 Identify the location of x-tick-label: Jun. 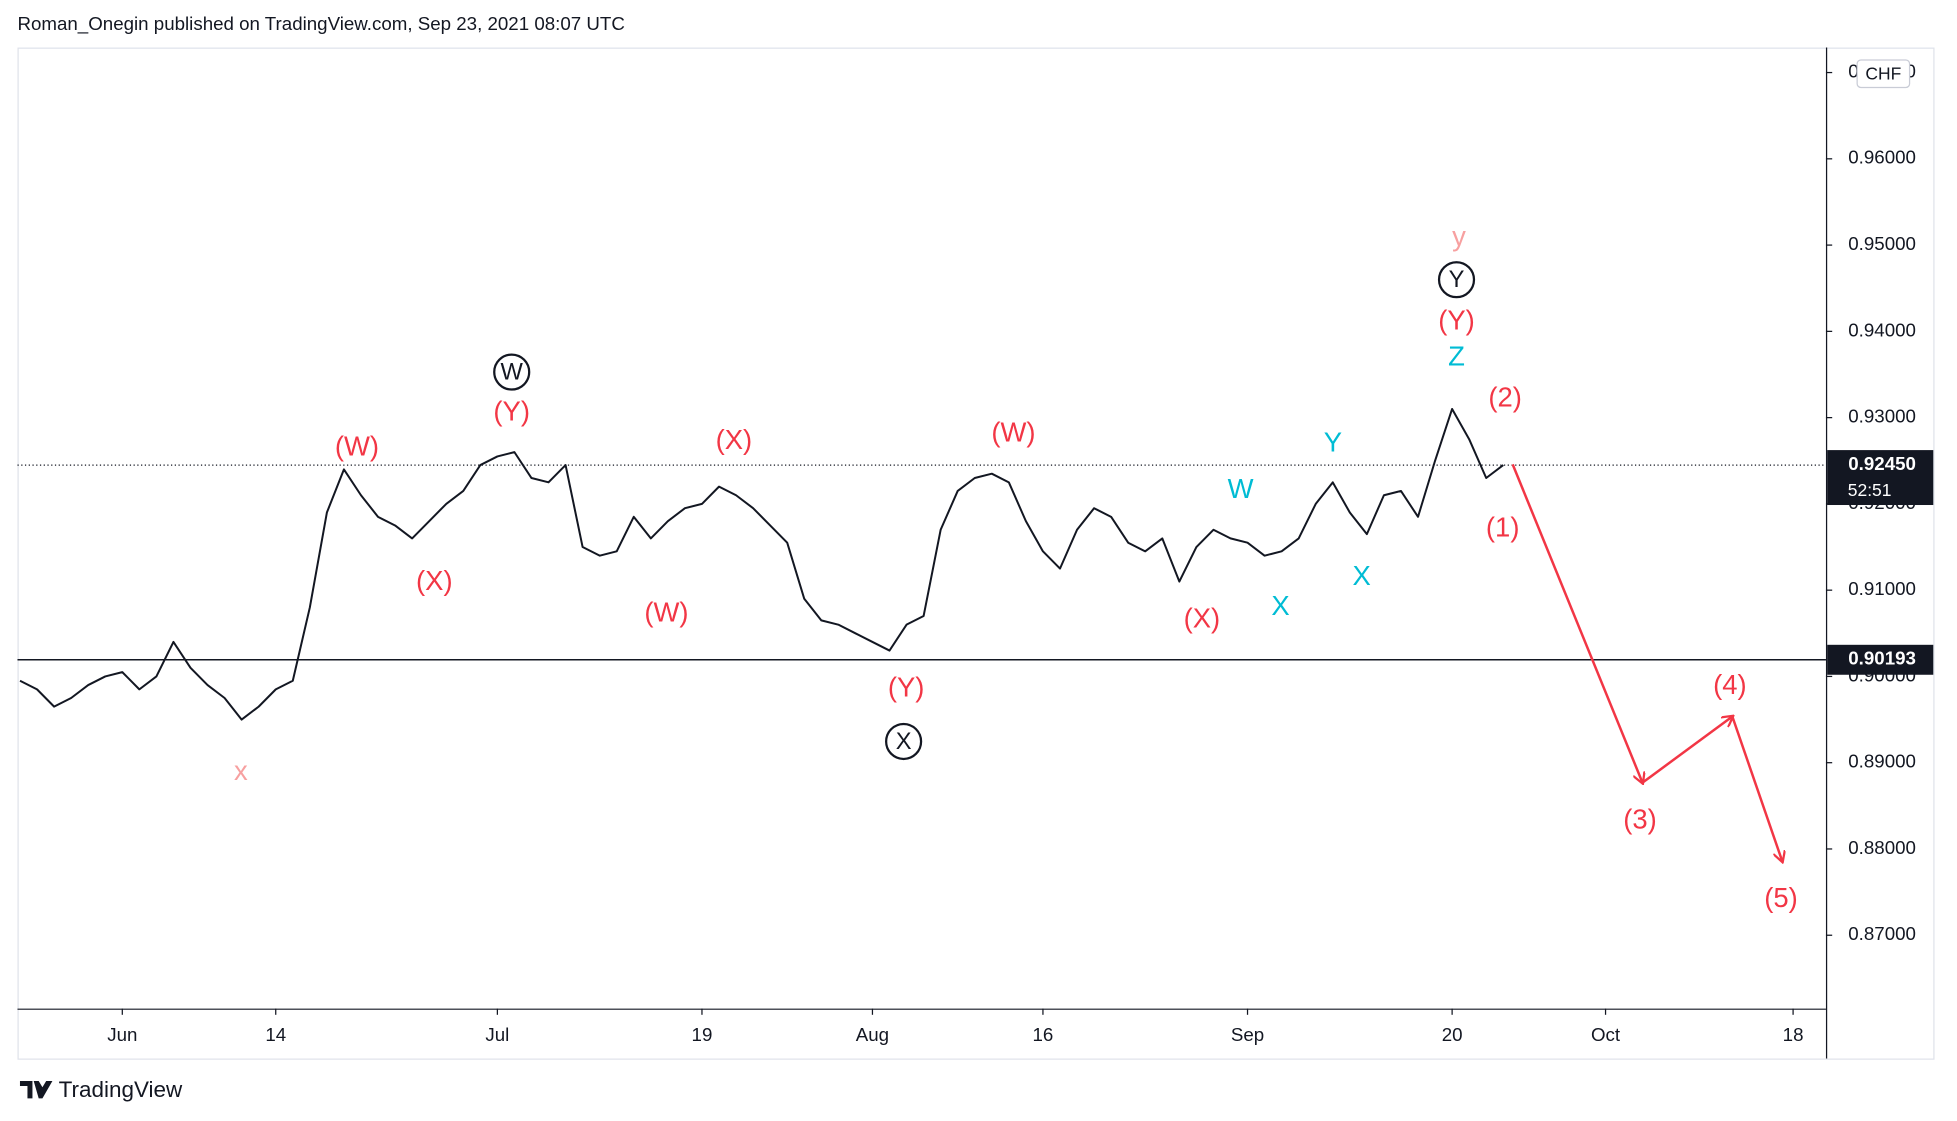
(122, 1034).